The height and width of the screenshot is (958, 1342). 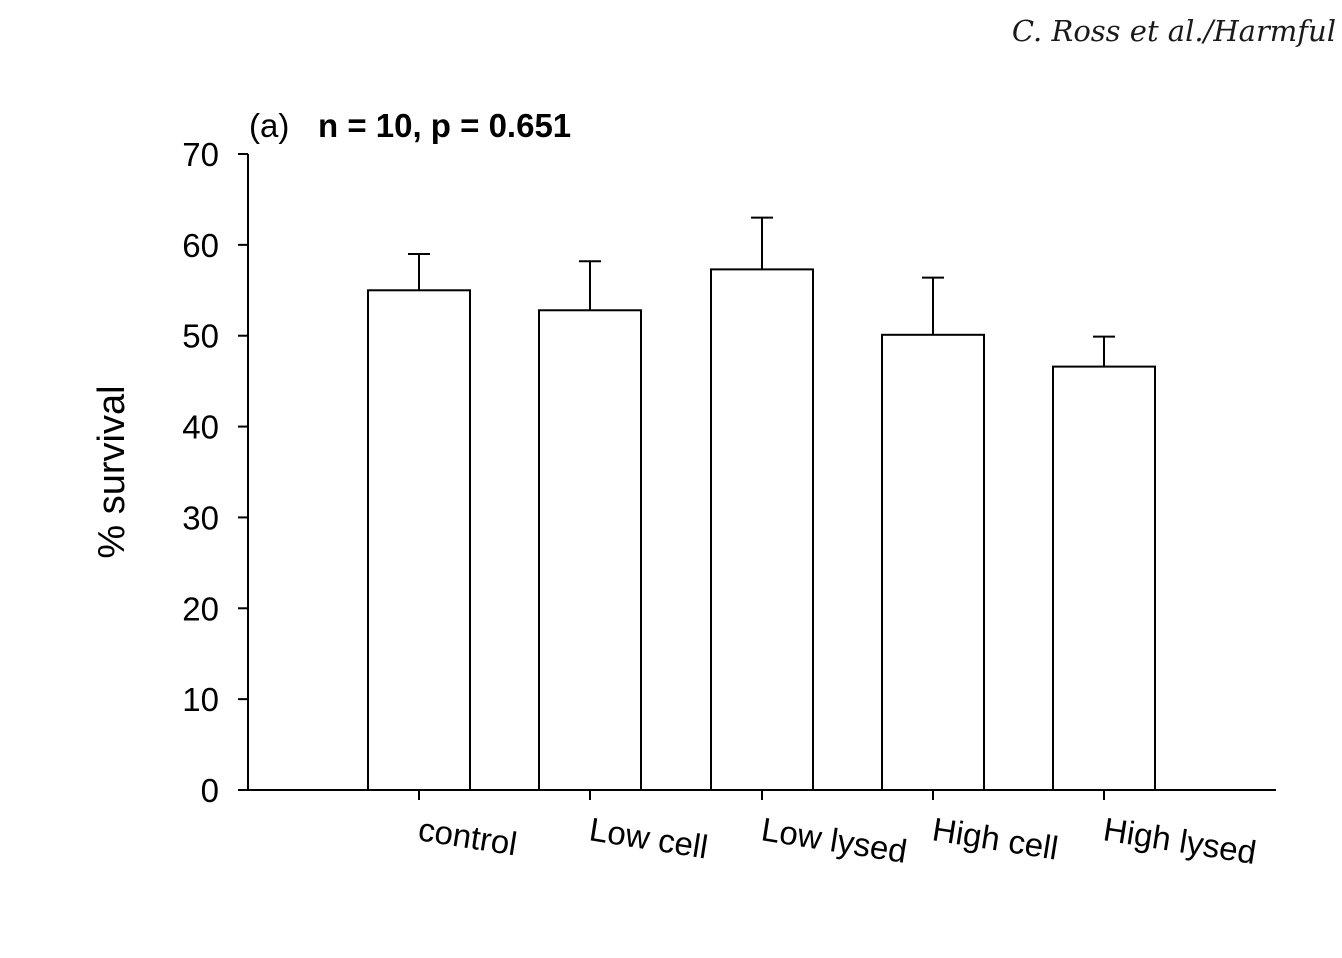 What do you see at coordinates (200, 608) in the screenshot?
I see `y-tick-label: 20` at bounding box center [200, 608].